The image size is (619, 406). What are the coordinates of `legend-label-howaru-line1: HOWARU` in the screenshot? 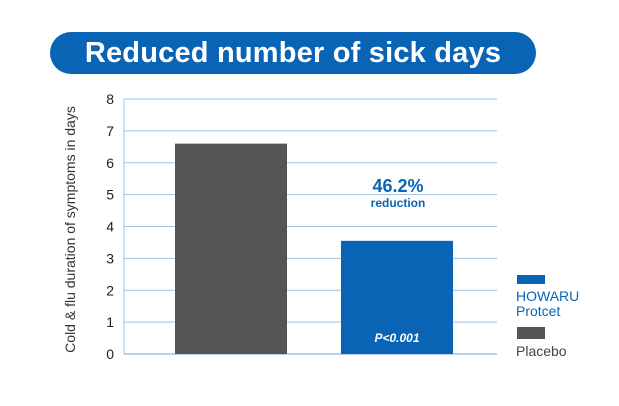 It's located at (547, 296).